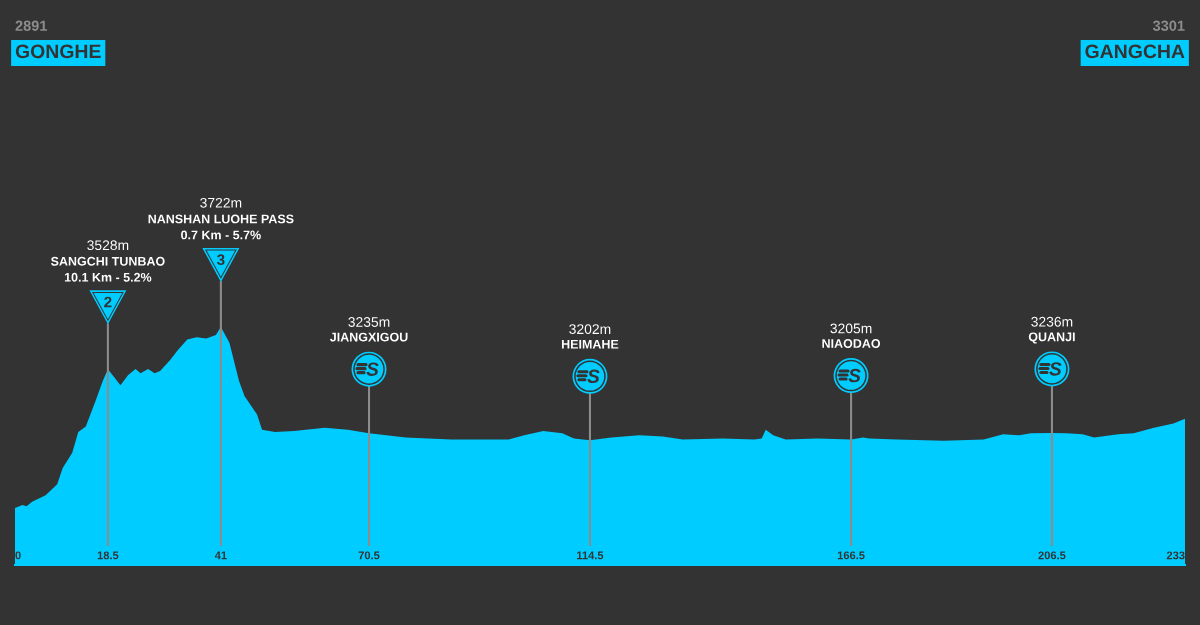 The height and width of the screenshot is (625, 1200). Describe the element at coordinates (58, 51) in the screenshot. I see `text: GONGHE` at that location.